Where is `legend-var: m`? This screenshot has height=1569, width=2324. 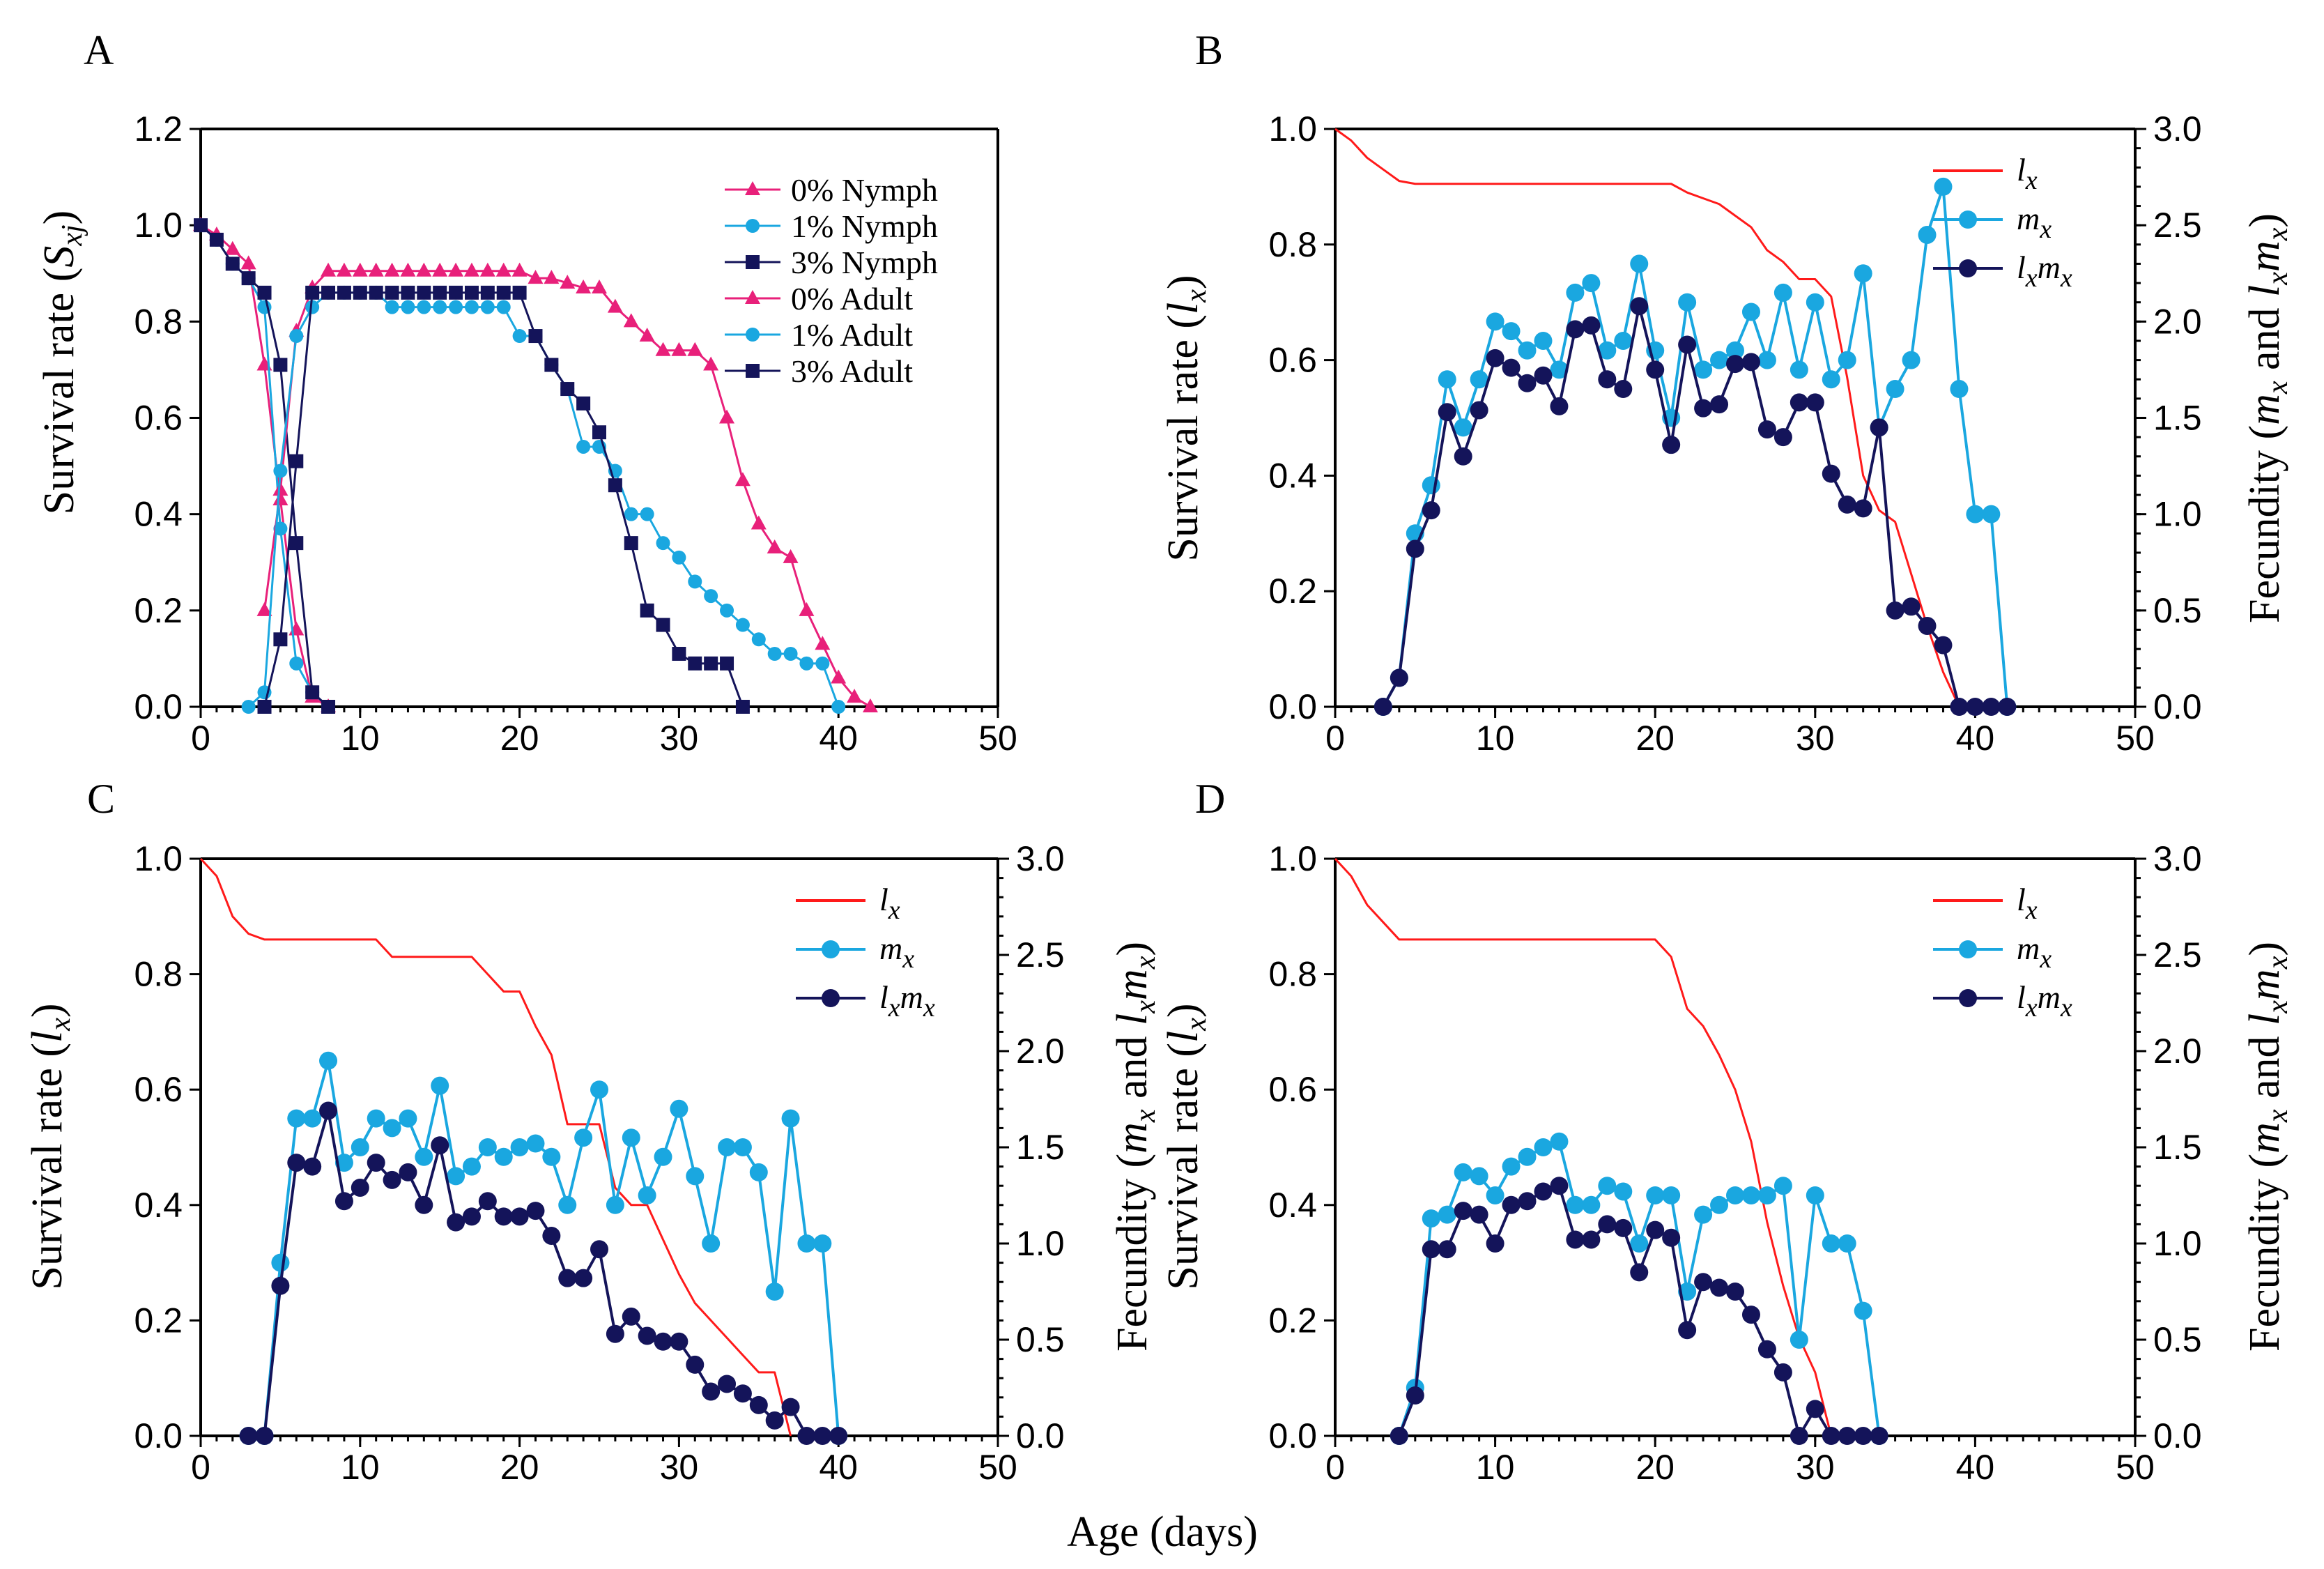
legend-var: m is located at coordinates (2028, 948).